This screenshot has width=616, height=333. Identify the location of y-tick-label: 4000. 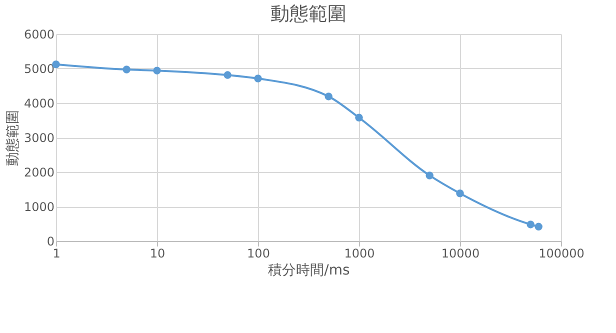
(39, 103).